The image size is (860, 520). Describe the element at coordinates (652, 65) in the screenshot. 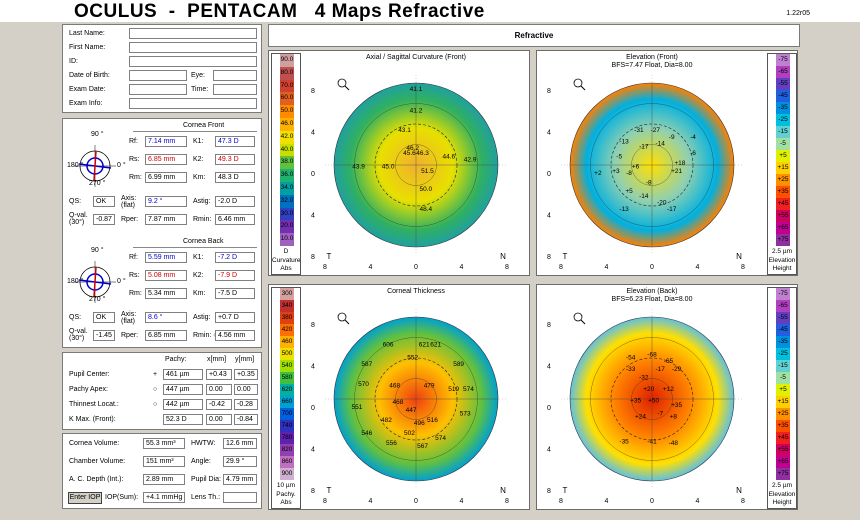

I see `map-subtitle: BFS=7.47 Float, Dia=8.00` at that location.